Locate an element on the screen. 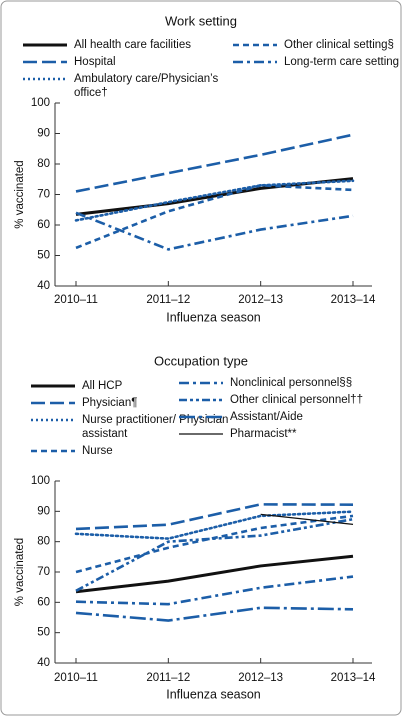  legend-item: All health care facilities is located at coordinates (123, 45).